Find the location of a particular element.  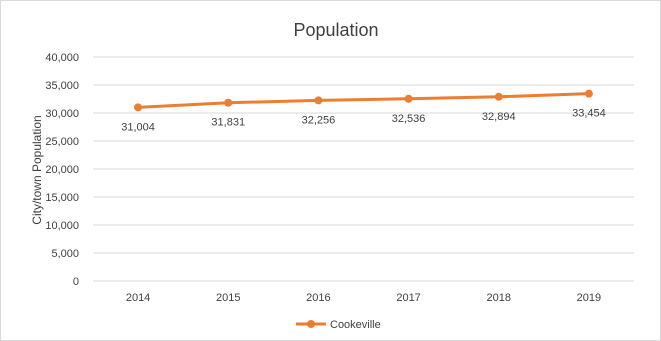

y-tick-label: 35,000 is located at coordinates (62, 86).